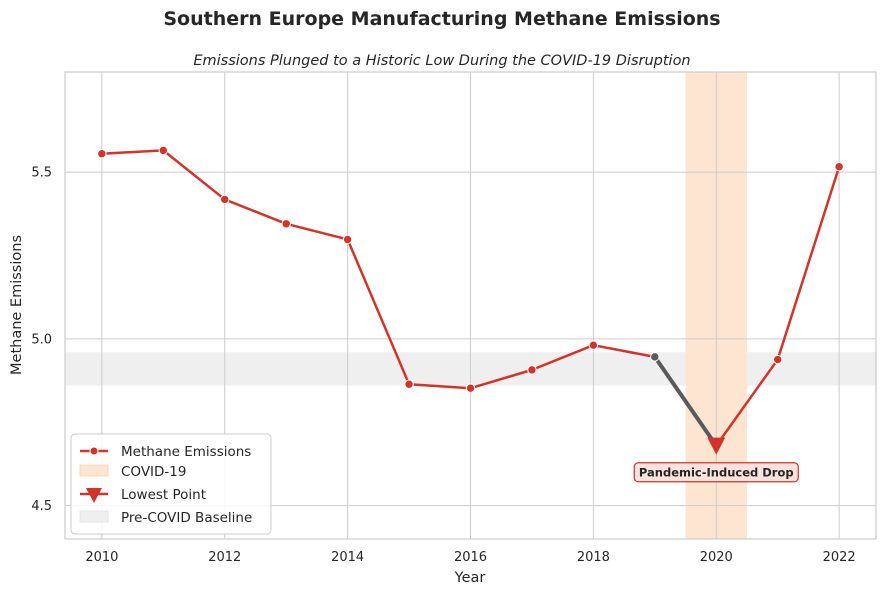 This screenshot has width=884, height=596. What do you see at coordinates (186, 452) in the screenshot?
I see `legend-label-emissions: Methane Emissions` at bounding box center [186, 452].